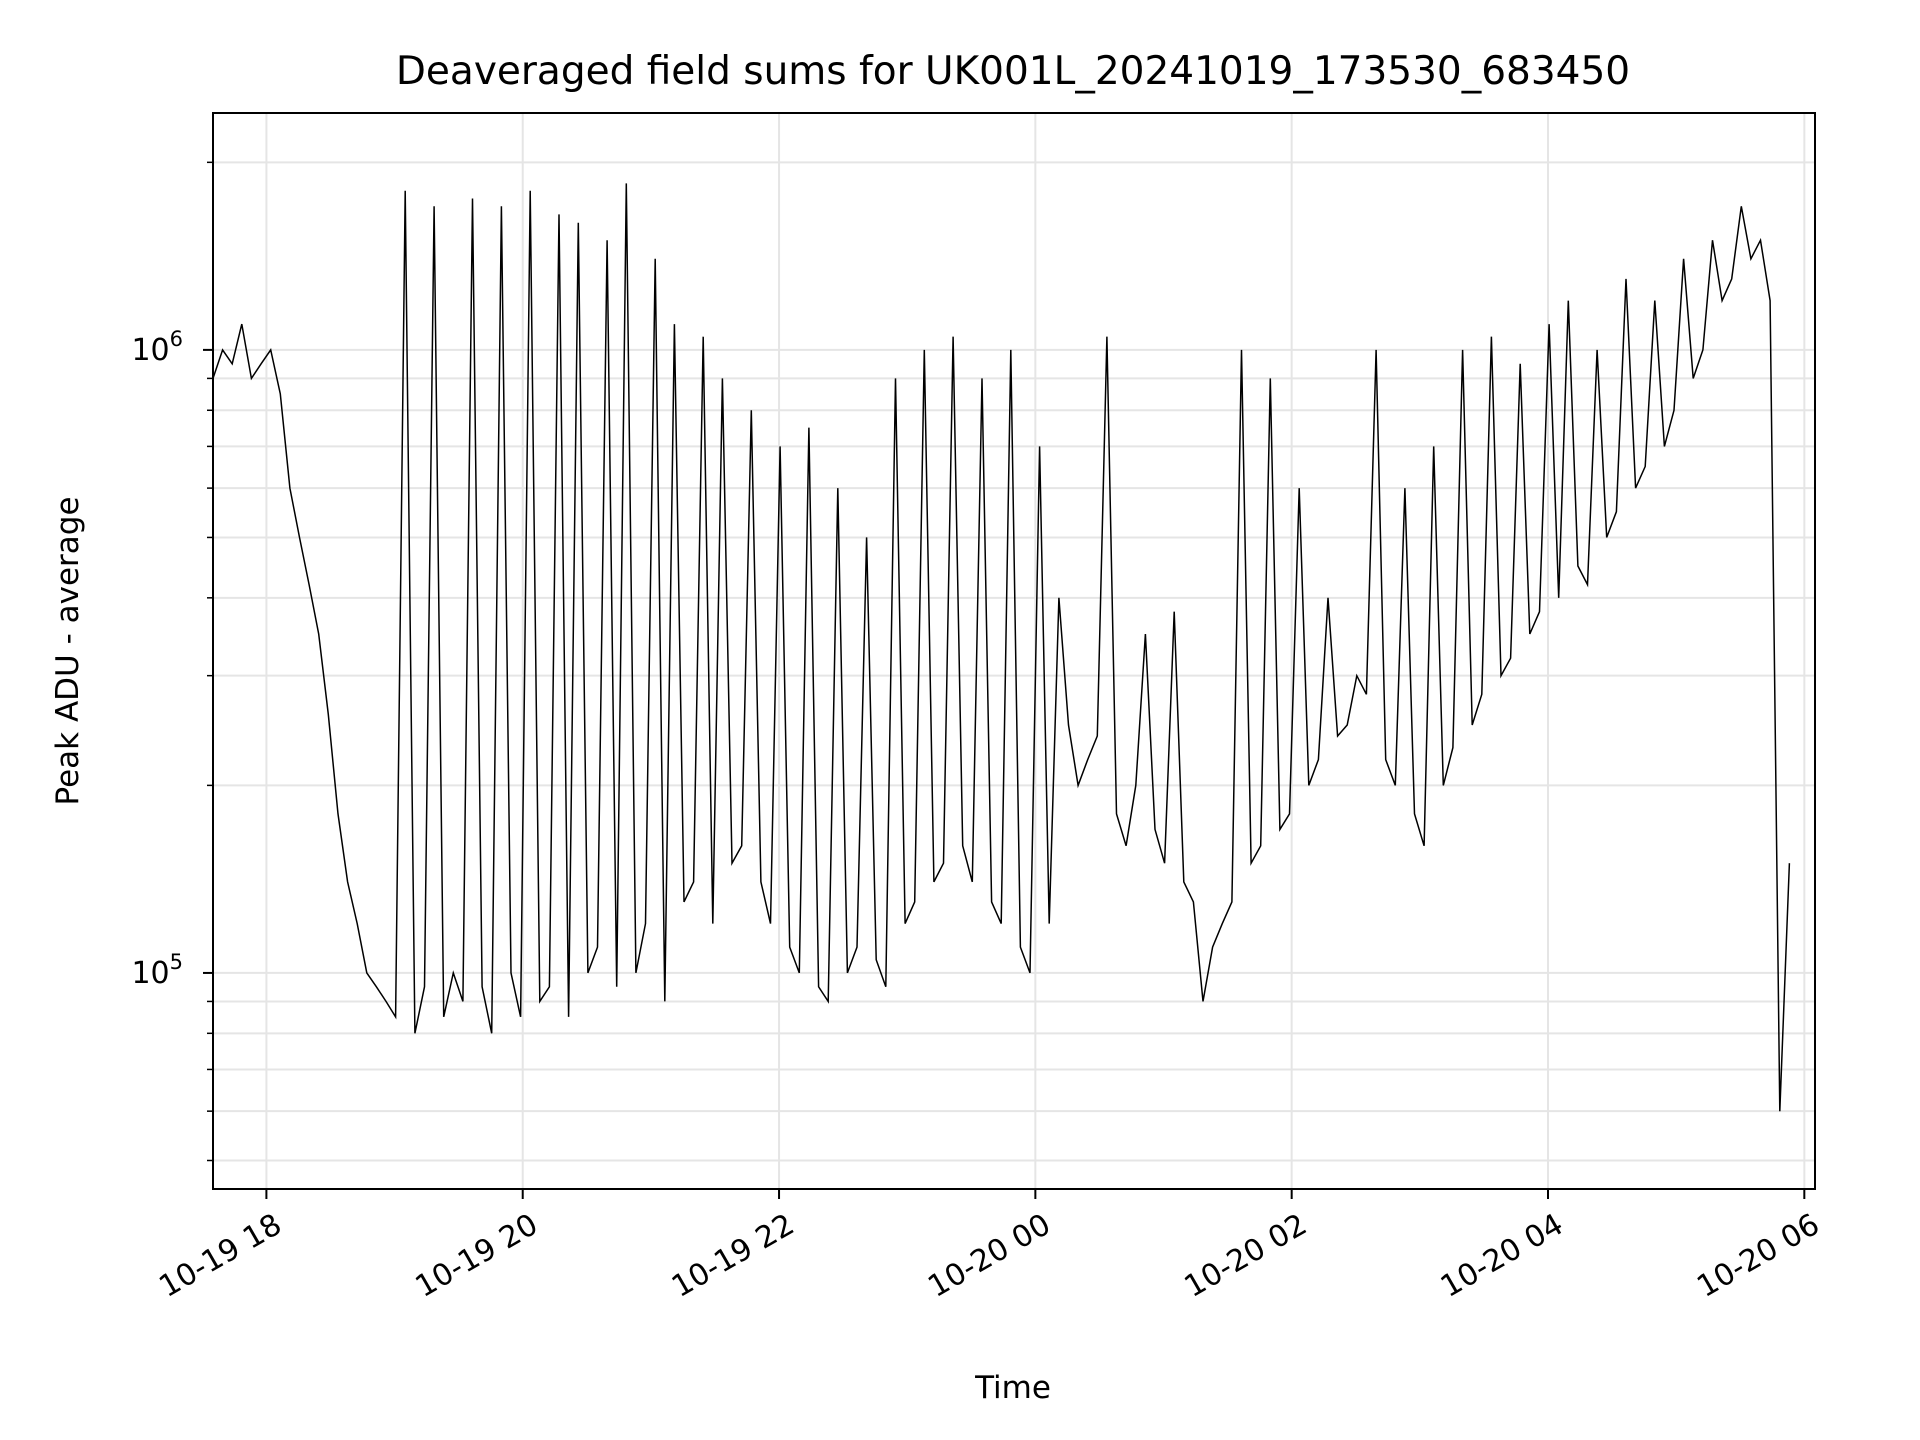 The height and width of the screenshot is (1440, 1920). Describe the element at coordinates (176, 339) in the screenshot. I see `y-tick-exponent: 6` at that location.